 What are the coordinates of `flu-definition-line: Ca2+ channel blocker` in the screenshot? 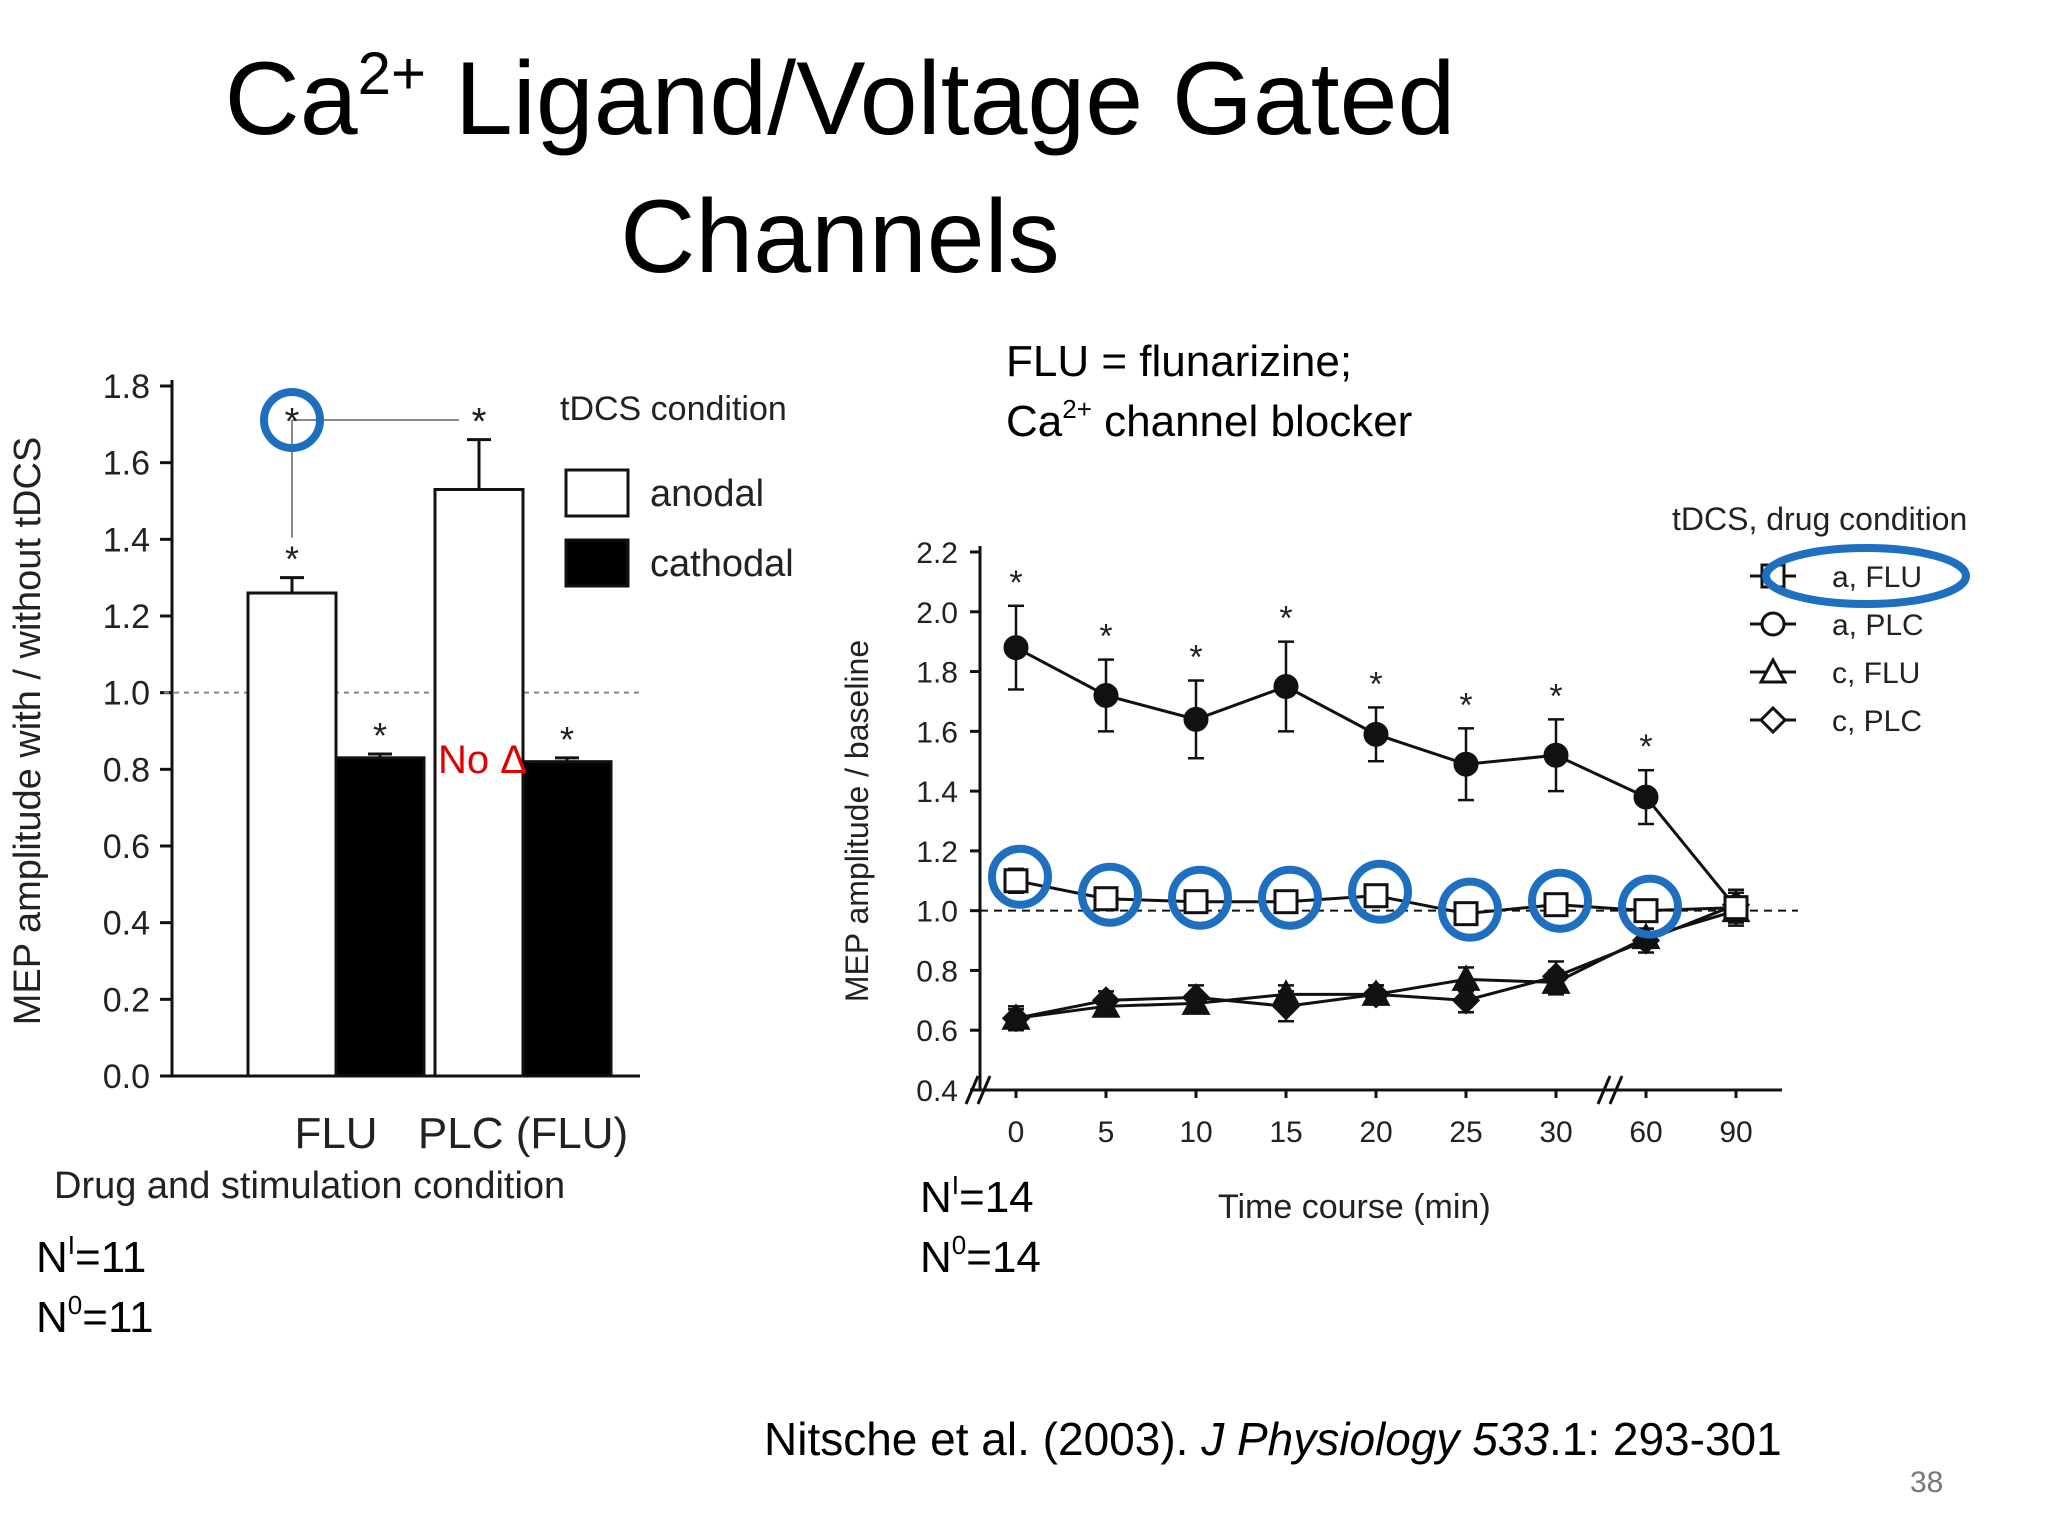 It's located at (1209, 422).